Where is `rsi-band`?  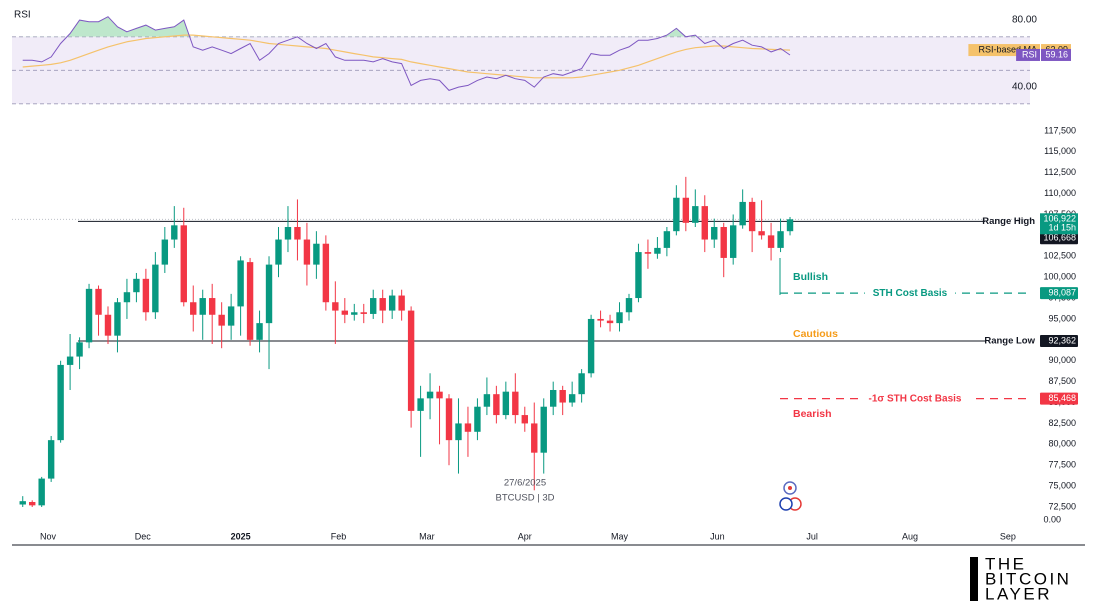 rsi-band is located at coordinates (521, 70).